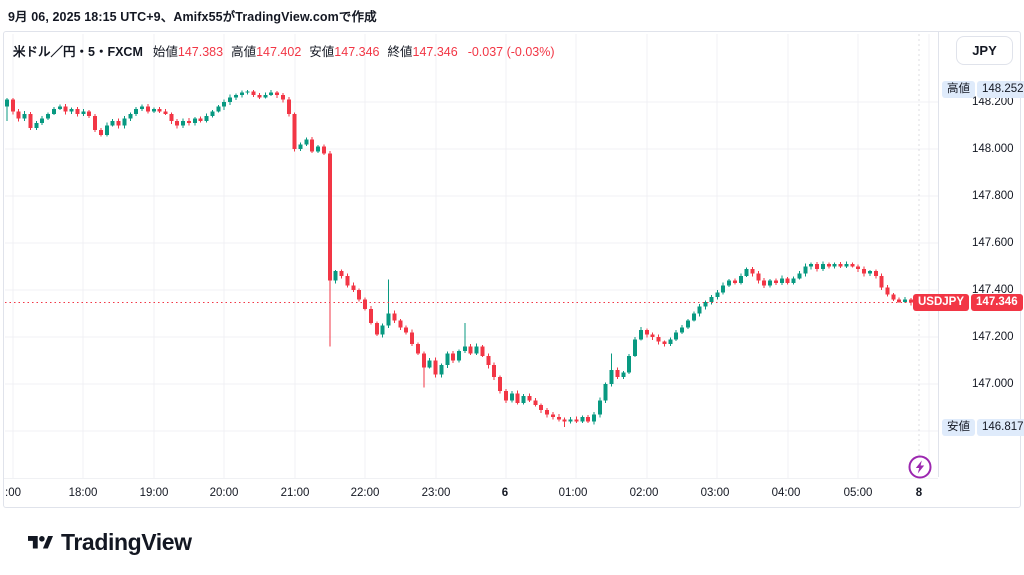  I want to click on time-tick-label: 6, so click(505, 493).